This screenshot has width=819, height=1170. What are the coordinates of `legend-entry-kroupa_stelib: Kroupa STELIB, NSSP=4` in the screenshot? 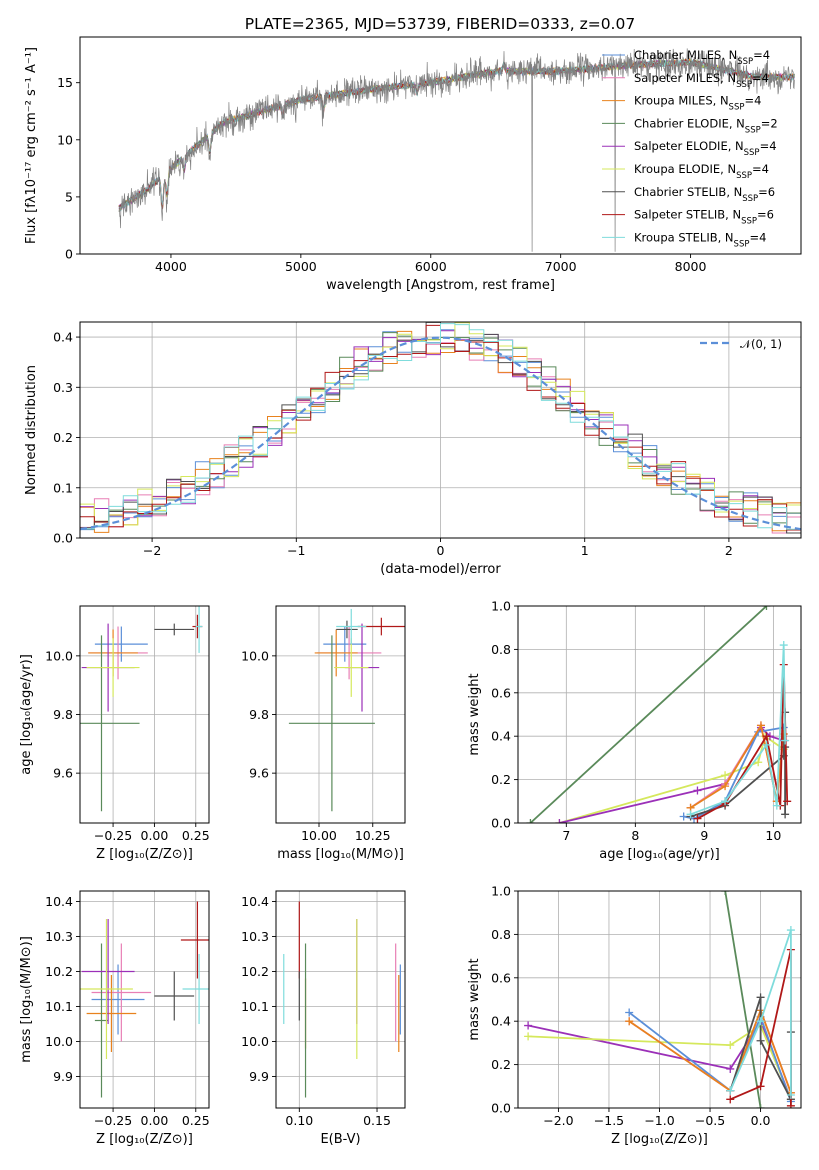 It's located at (700, 239).